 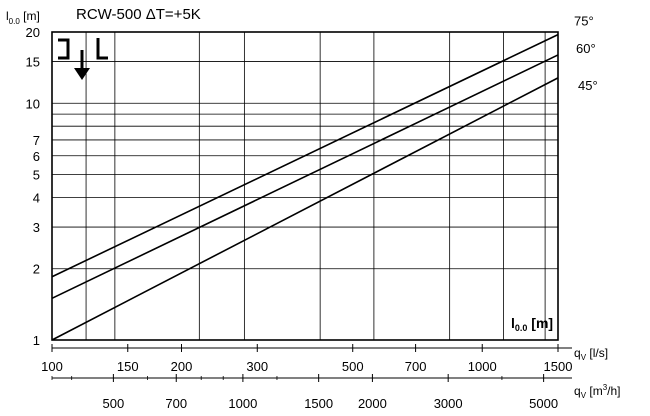 What do you see at coordinates (114, 403) in the screenshot?
I see `x2-tick-label: 500` at bounding box center [114, 403].